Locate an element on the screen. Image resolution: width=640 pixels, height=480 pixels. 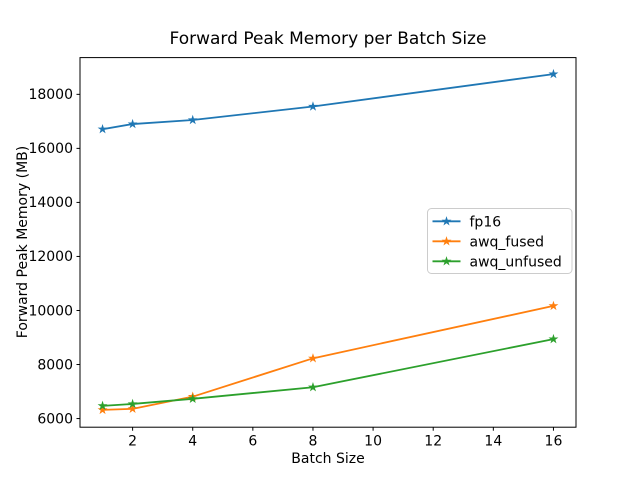
x-tick-label: 12 is located at coordinates (433, 442).